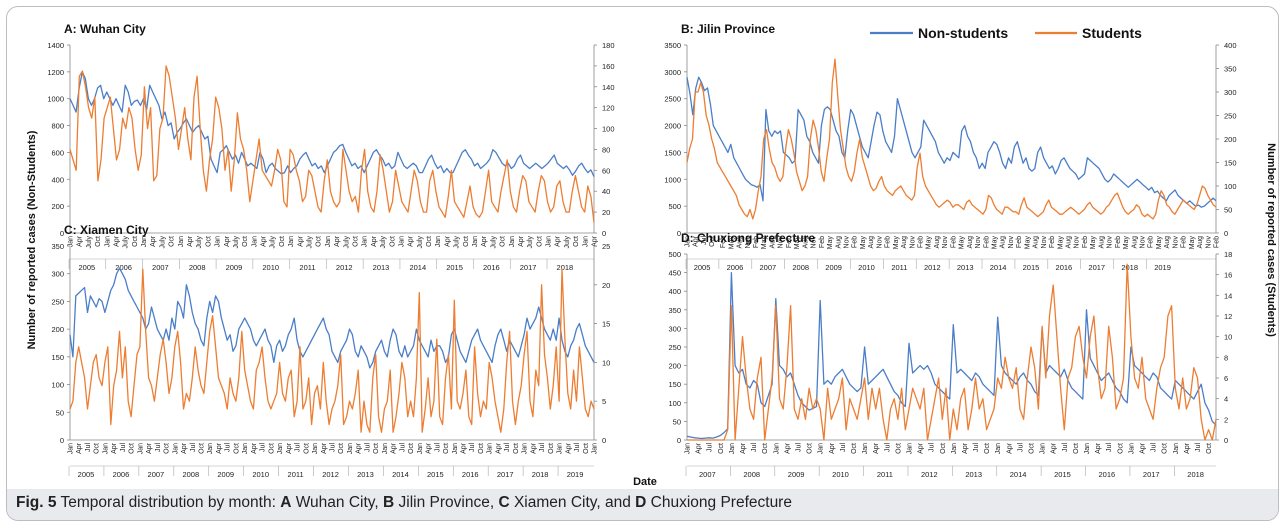 The height and width of the screenshot is (529, 1287). I want to click on y-tick-label-left: 1200, so click(55, 72).